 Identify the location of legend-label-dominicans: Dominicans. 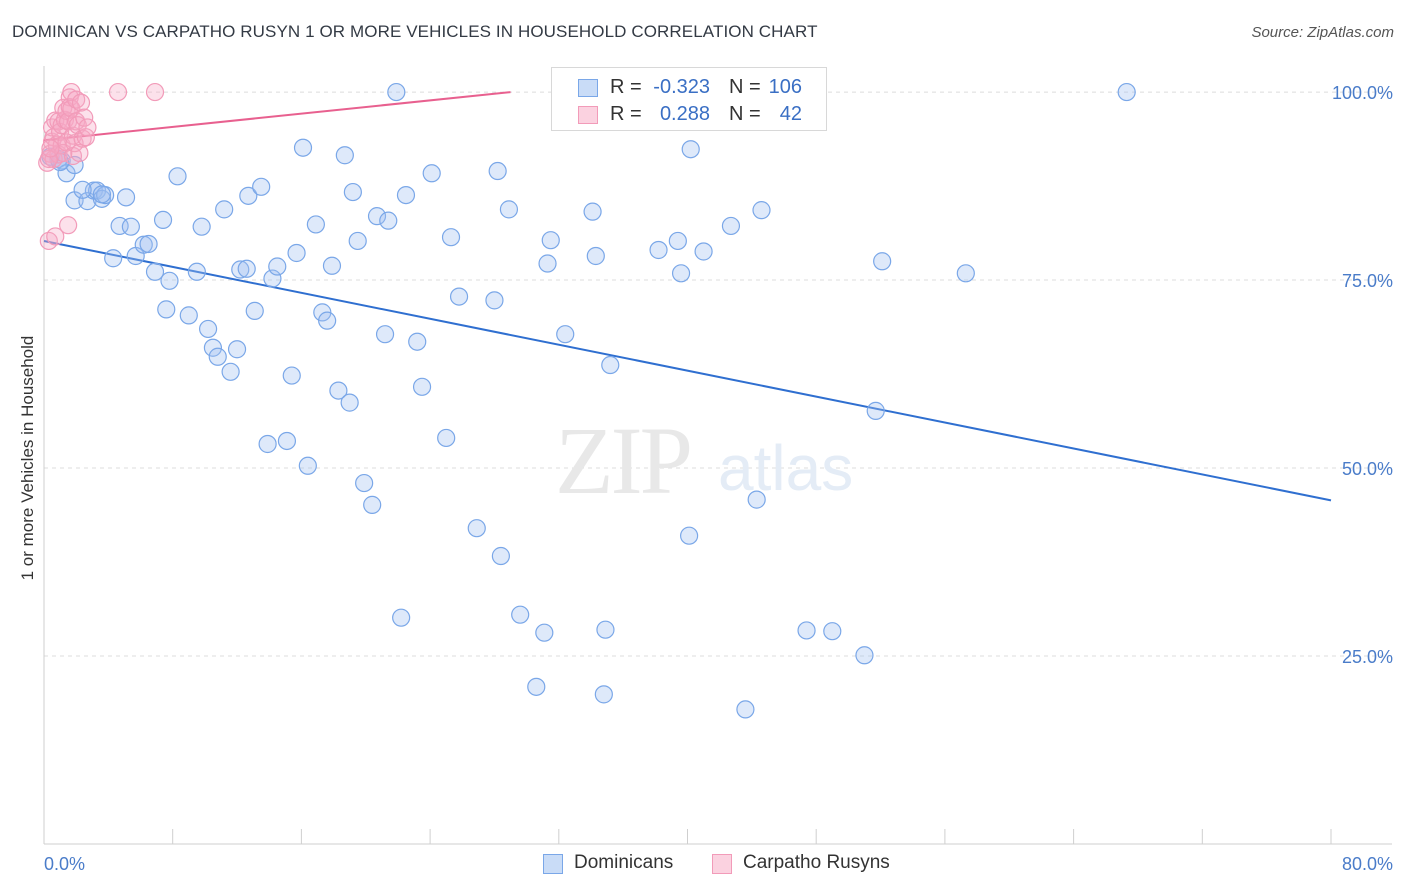
(624, 862).